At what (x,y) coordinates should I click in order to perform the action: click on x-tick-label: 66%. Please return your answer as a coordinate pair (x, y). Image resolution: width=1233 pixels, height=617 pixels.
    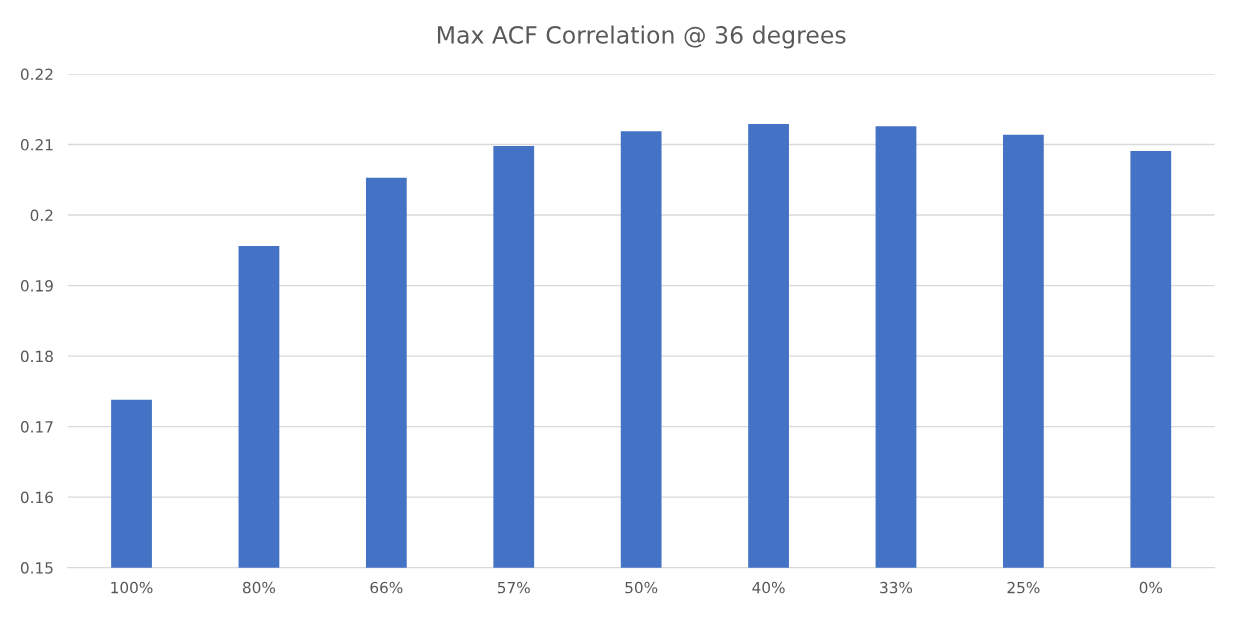
    Looking at the image, I should click on (386, 587).